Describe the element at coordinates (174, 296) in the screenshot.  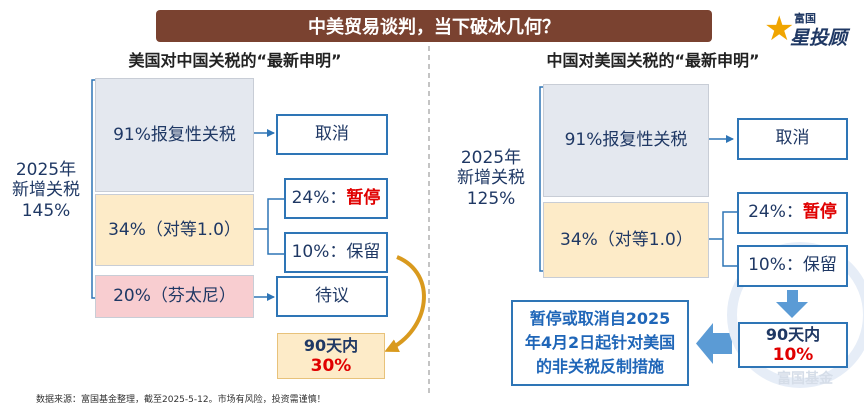
I see `left-fentanyl-tariff: 20%（芬太尼）` at that location.